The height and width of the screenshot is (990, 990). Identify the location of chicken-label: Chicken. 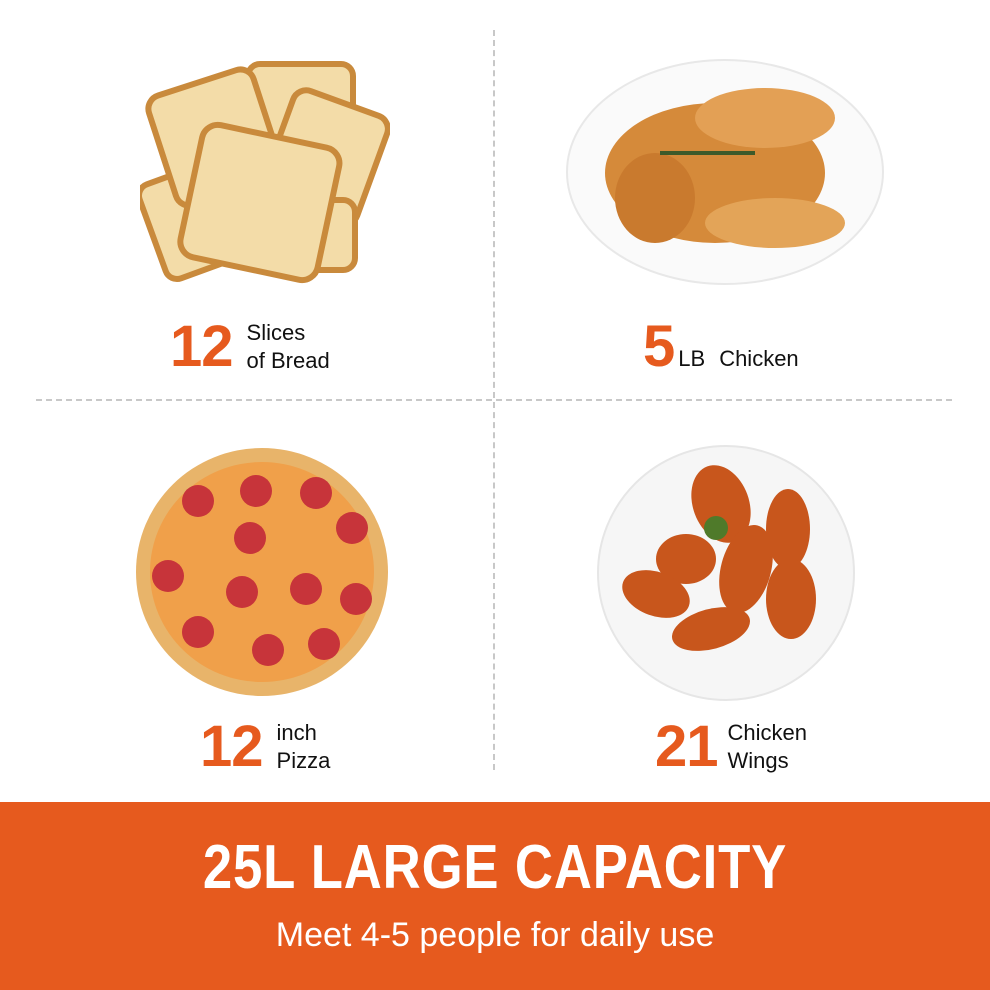
(759, 358).